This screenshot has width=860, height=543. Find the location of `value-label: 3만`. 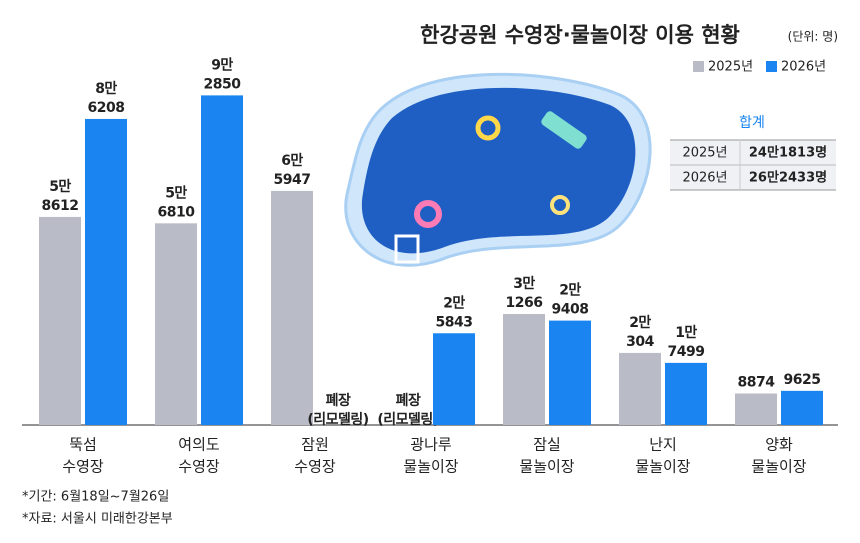

value-label: 3만 is located at coordinates (524, 284).